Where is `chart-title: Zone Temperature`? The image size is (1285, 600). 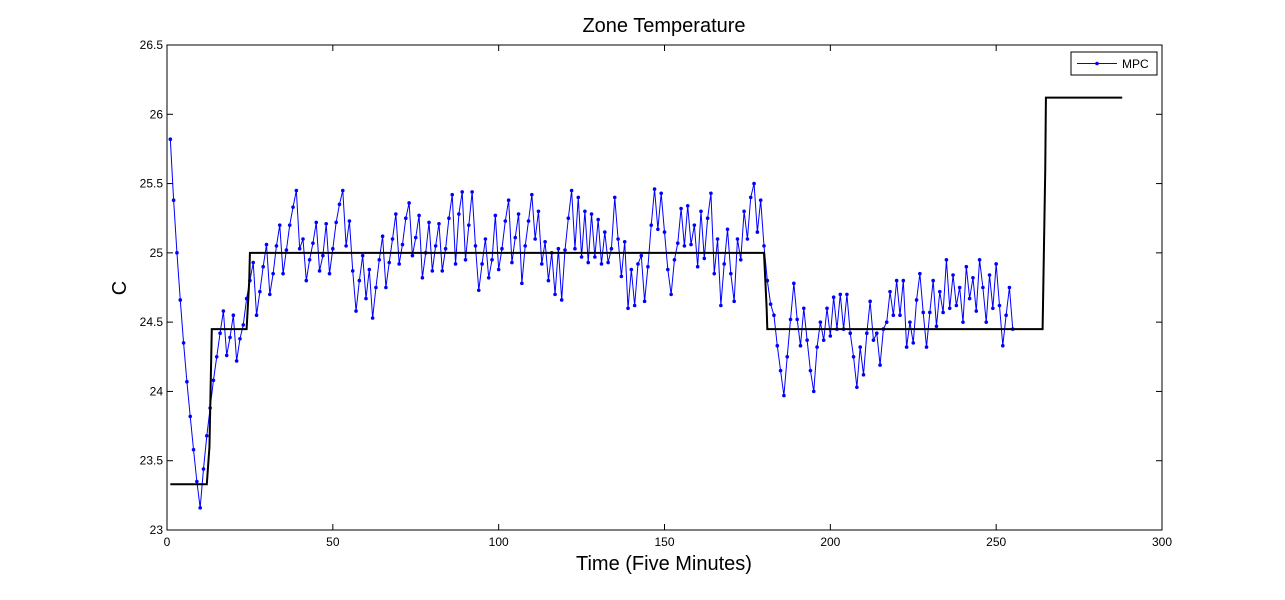 chart-title: Zone Temperature is located at coordinates (663, 26).